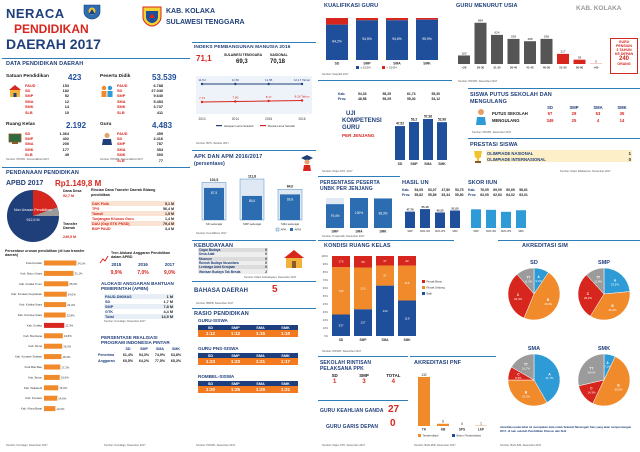 This screenshot has height=452, width=640. What do you see at coordinates (588, 298) in the screenshot?
I see `akreditasi-slice-value: 29,4%` at bounding box center [588, 298].